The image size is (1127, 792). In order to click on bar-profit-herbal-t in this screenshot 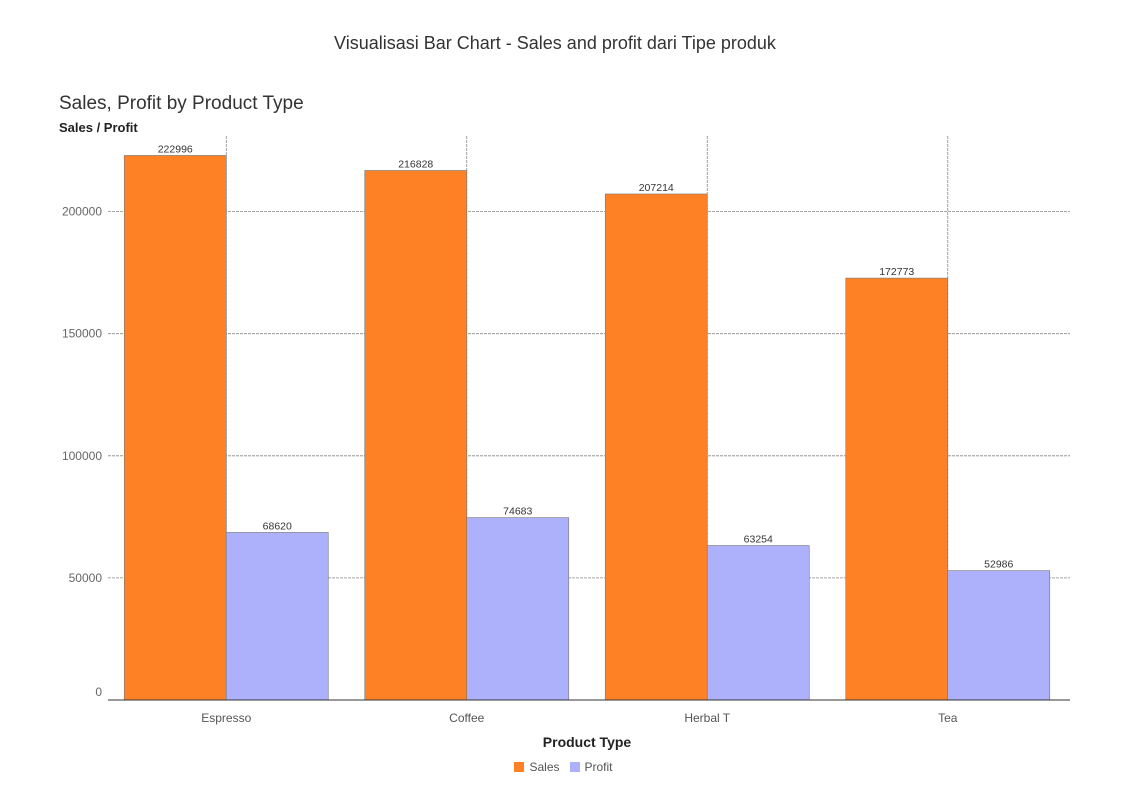, I will do `click(758, 623)`.